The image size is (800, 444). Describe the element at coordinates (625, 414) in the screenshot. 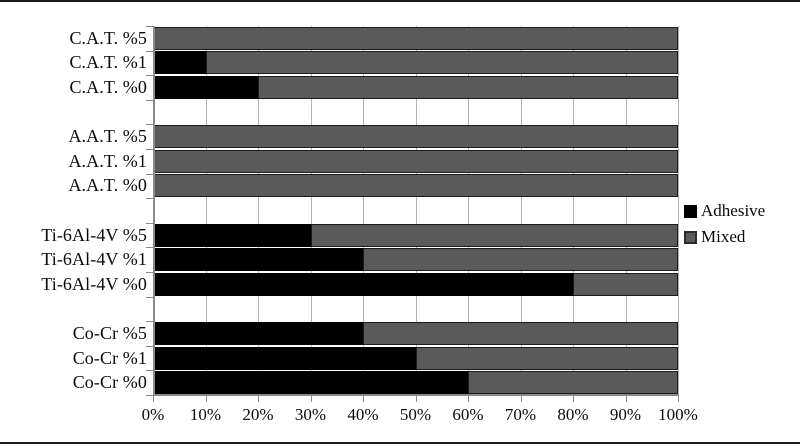

I see `x-tick-label-90: 90%` at that location.